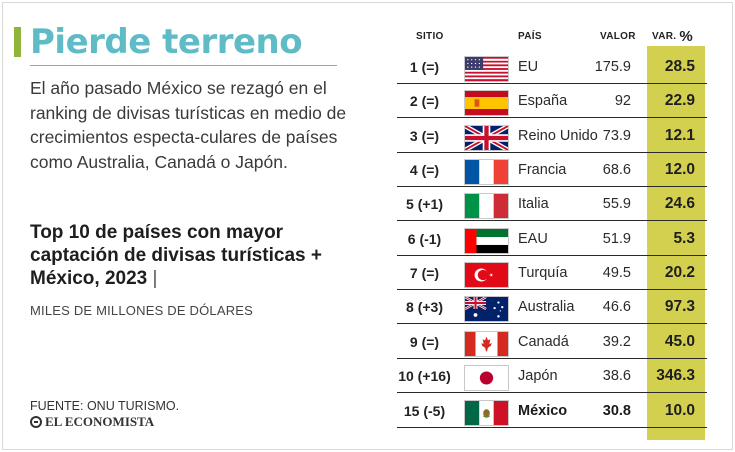 The image size is (735, 452). I want to click on value-cell: 39.2, so click(616, 341).